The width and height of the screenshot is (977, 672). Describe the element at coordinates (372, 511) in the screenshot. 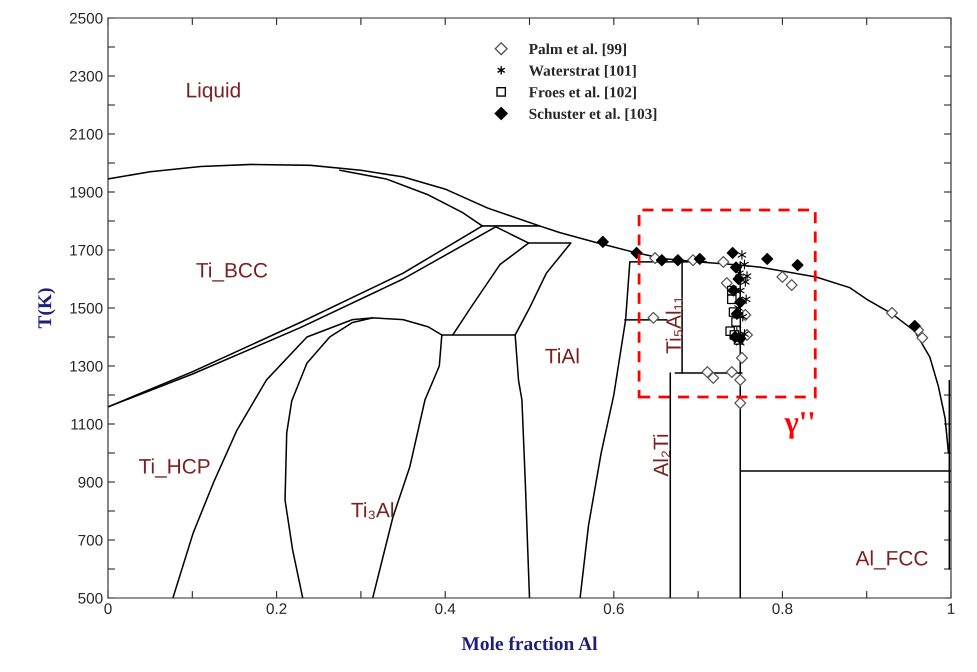

I see `annotation: Ti₃Al` at that location.